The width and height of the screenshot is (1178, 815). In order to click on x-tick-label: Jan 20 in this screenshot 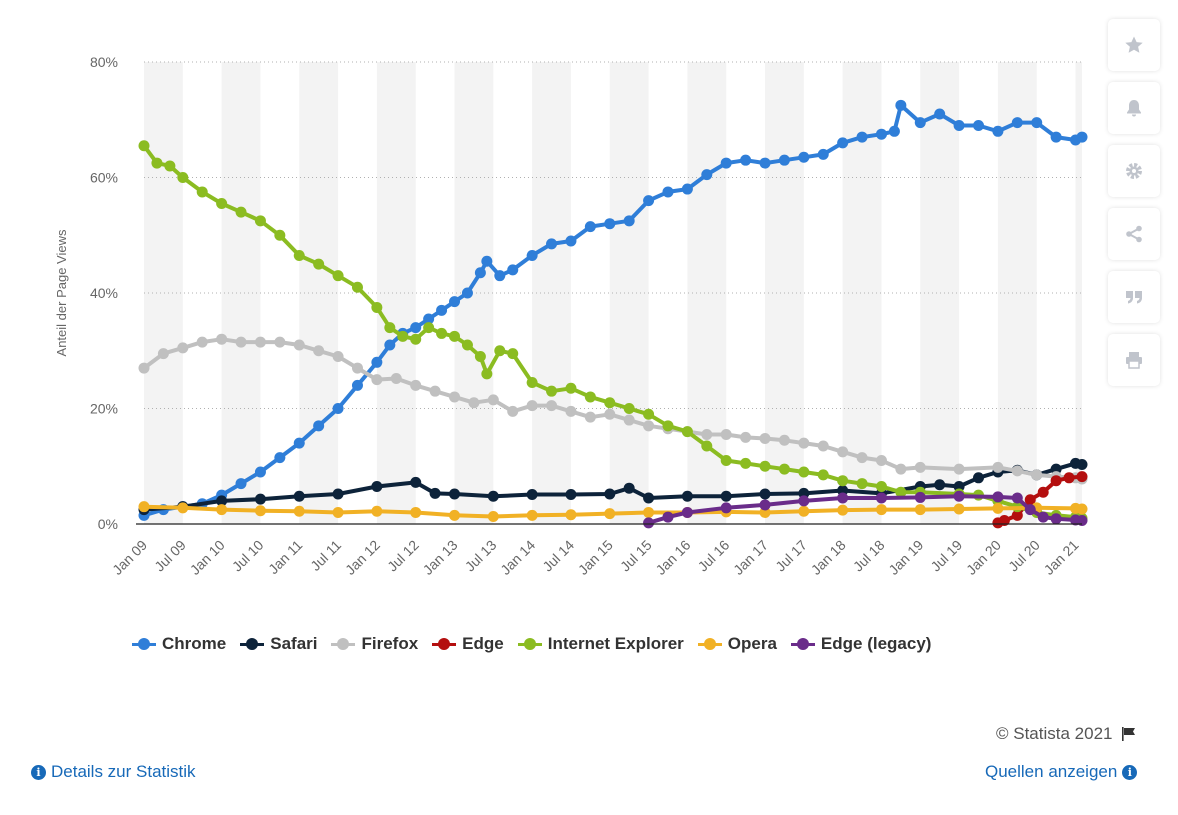, I will do `click(983, 557)`.